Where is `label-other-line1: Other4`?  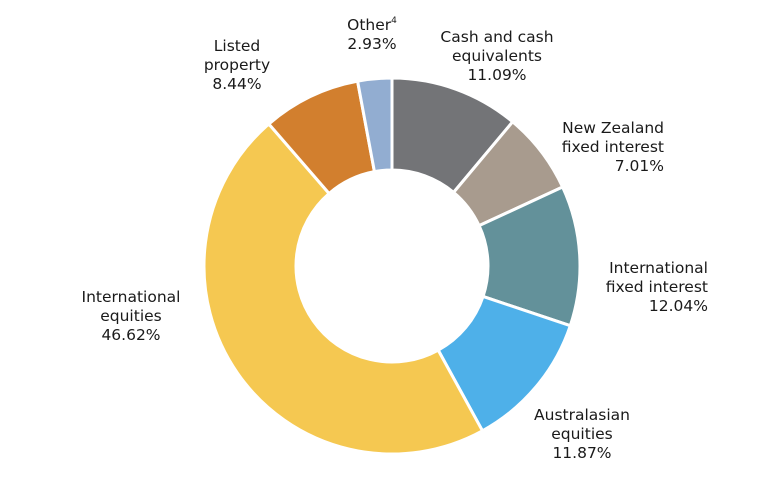 label-other-line1: Other4 is located at coordinates (372, 25).